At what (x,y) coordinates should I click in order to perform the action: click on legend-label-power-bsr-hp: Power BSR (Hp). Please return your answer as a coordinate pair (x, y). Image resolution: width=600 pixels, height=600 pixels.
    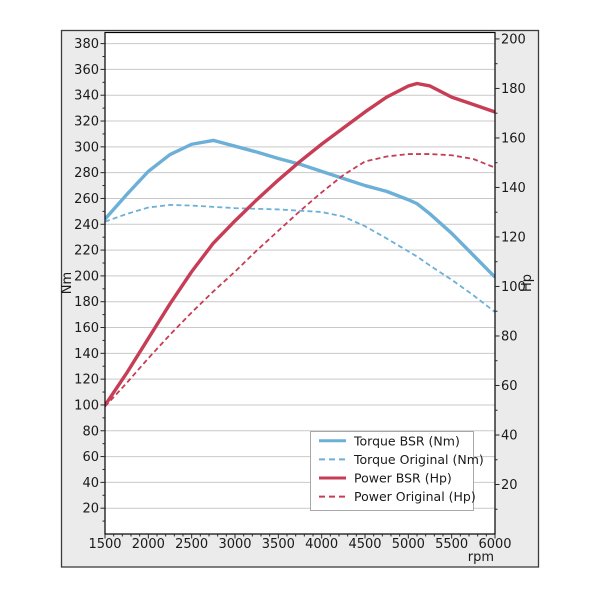
    Looking at the image, I should click on (403, 478).